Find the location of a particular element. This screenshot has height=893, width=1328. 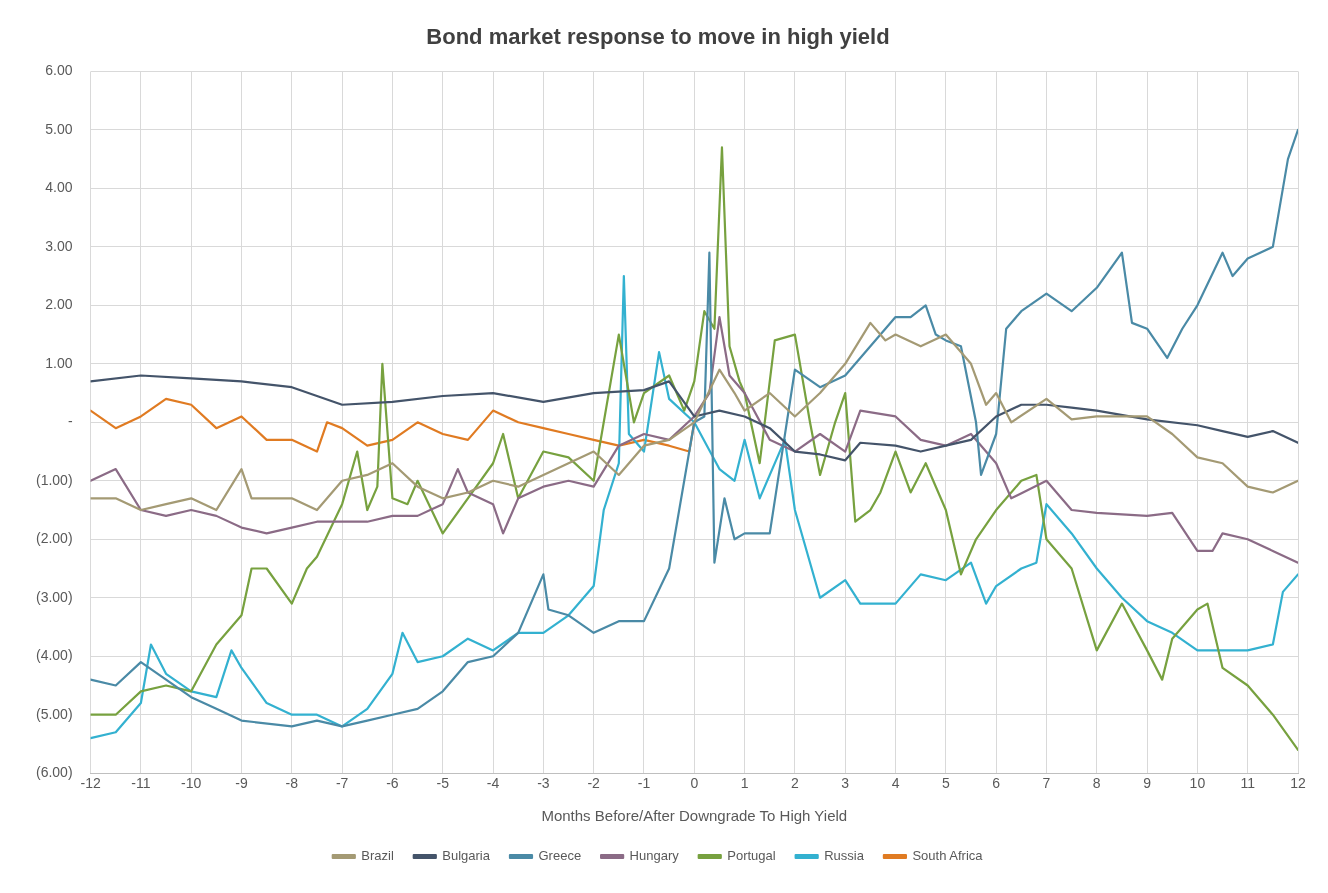

x-axis-title: Months Before/After Downgrade To High Yield is located at coordinates (694, 816).